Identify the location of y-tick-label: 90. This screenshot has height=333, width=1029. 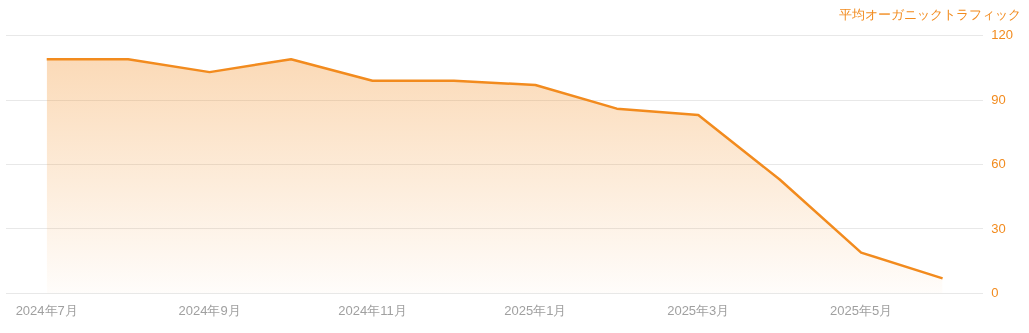
(998, 99).